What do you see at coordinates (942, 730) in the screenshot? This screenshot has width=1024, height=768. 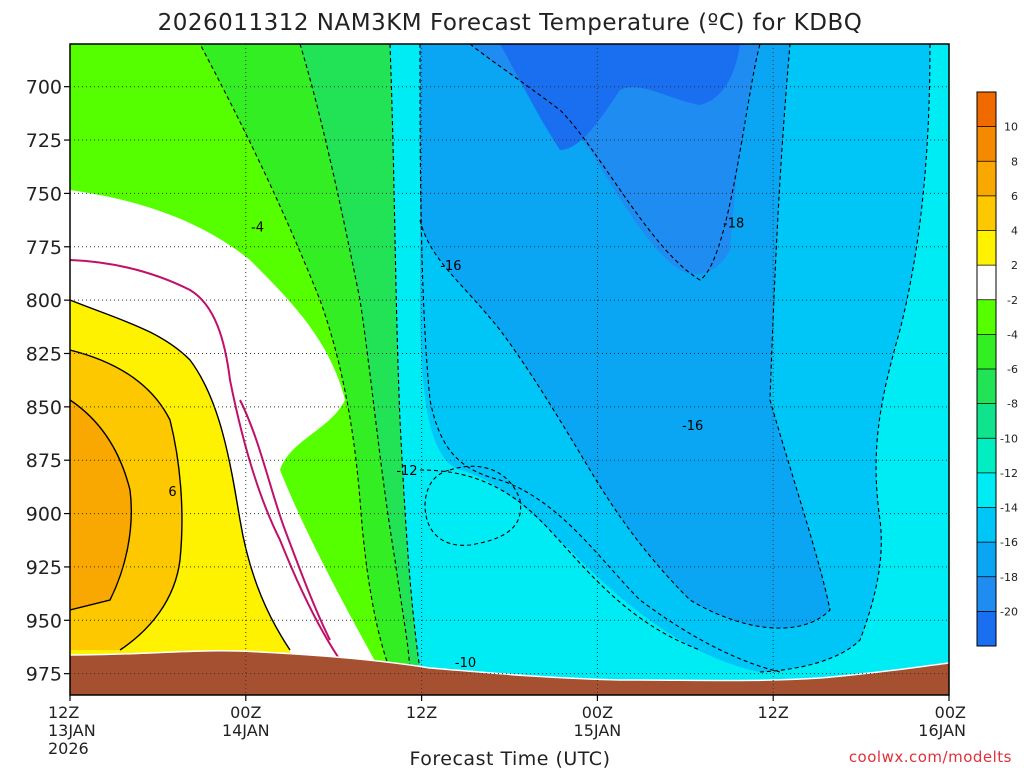 I see `x-tick-label: 16JAN` at bounding box center [942, 730].